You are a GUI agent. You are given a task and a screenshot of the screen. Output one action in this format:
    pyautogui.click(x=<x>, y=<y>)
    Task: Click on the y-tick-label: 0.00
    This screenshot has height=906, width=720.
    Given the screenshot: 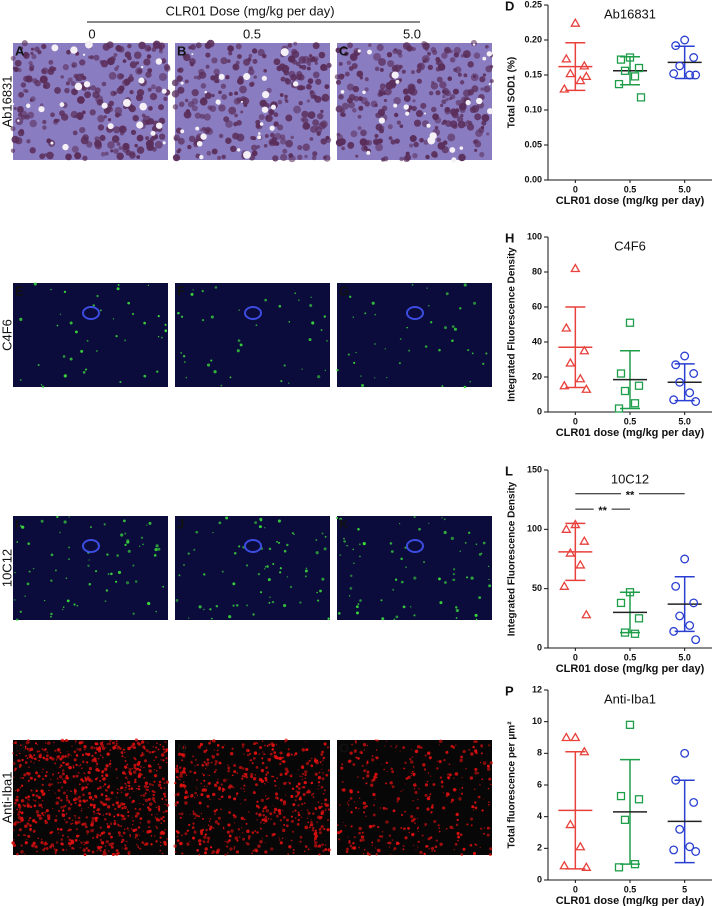 What is the action you would take?
    pyautogui.click(x=533, y=179)
    